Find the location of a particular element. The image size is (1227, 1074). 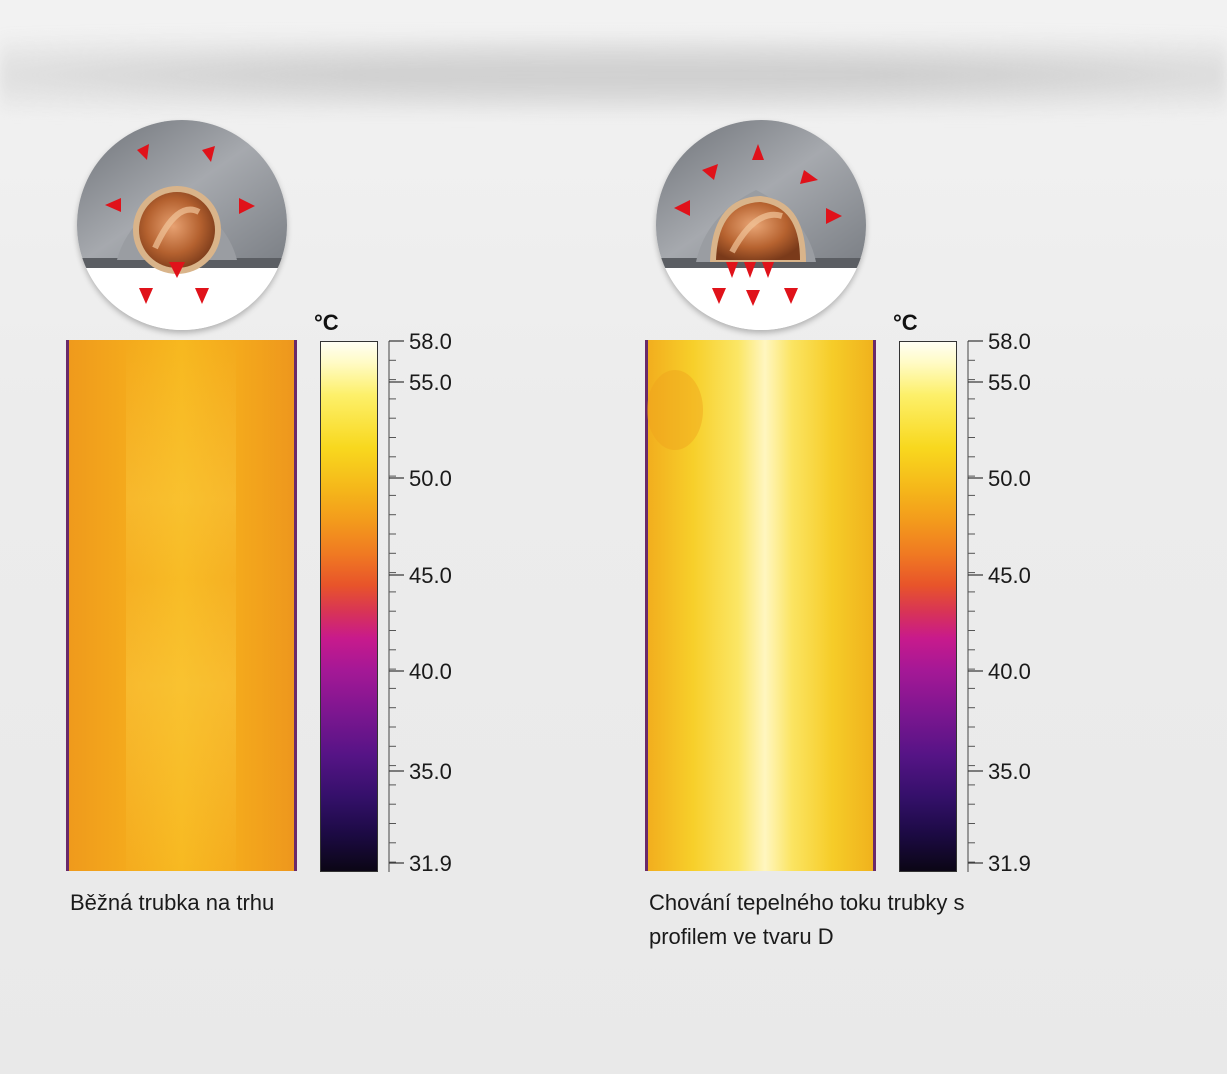

background-blur is located at coordinates (613, 75).